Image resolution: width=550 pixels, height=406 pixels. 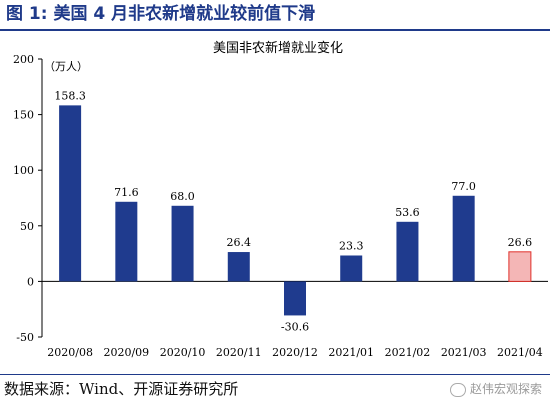 I want to click on y-tick-label: 0, so click(x=30, y=281).